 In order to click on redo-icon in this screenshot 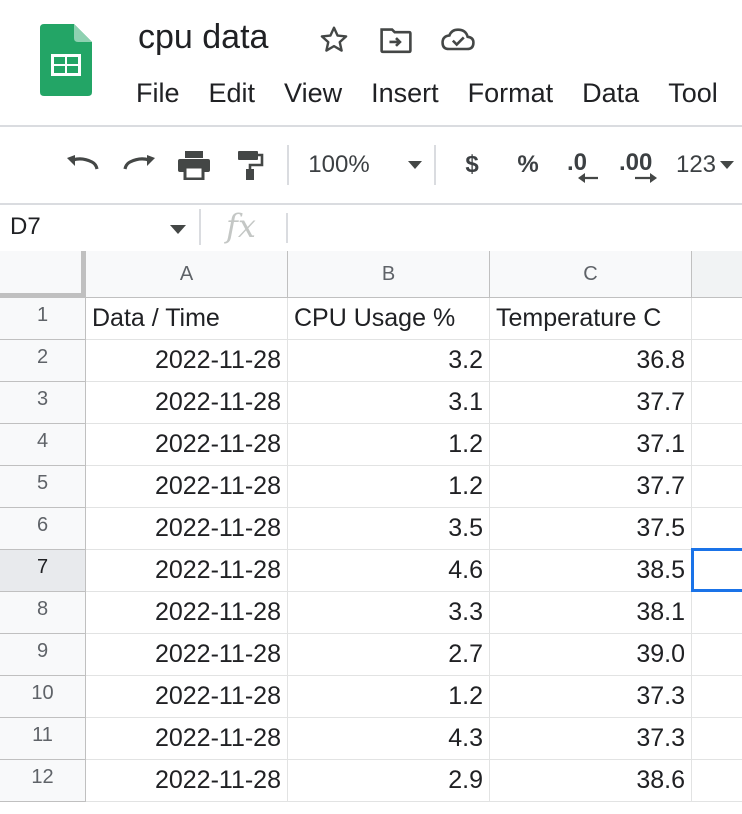, I will do `click(139, 162)`.